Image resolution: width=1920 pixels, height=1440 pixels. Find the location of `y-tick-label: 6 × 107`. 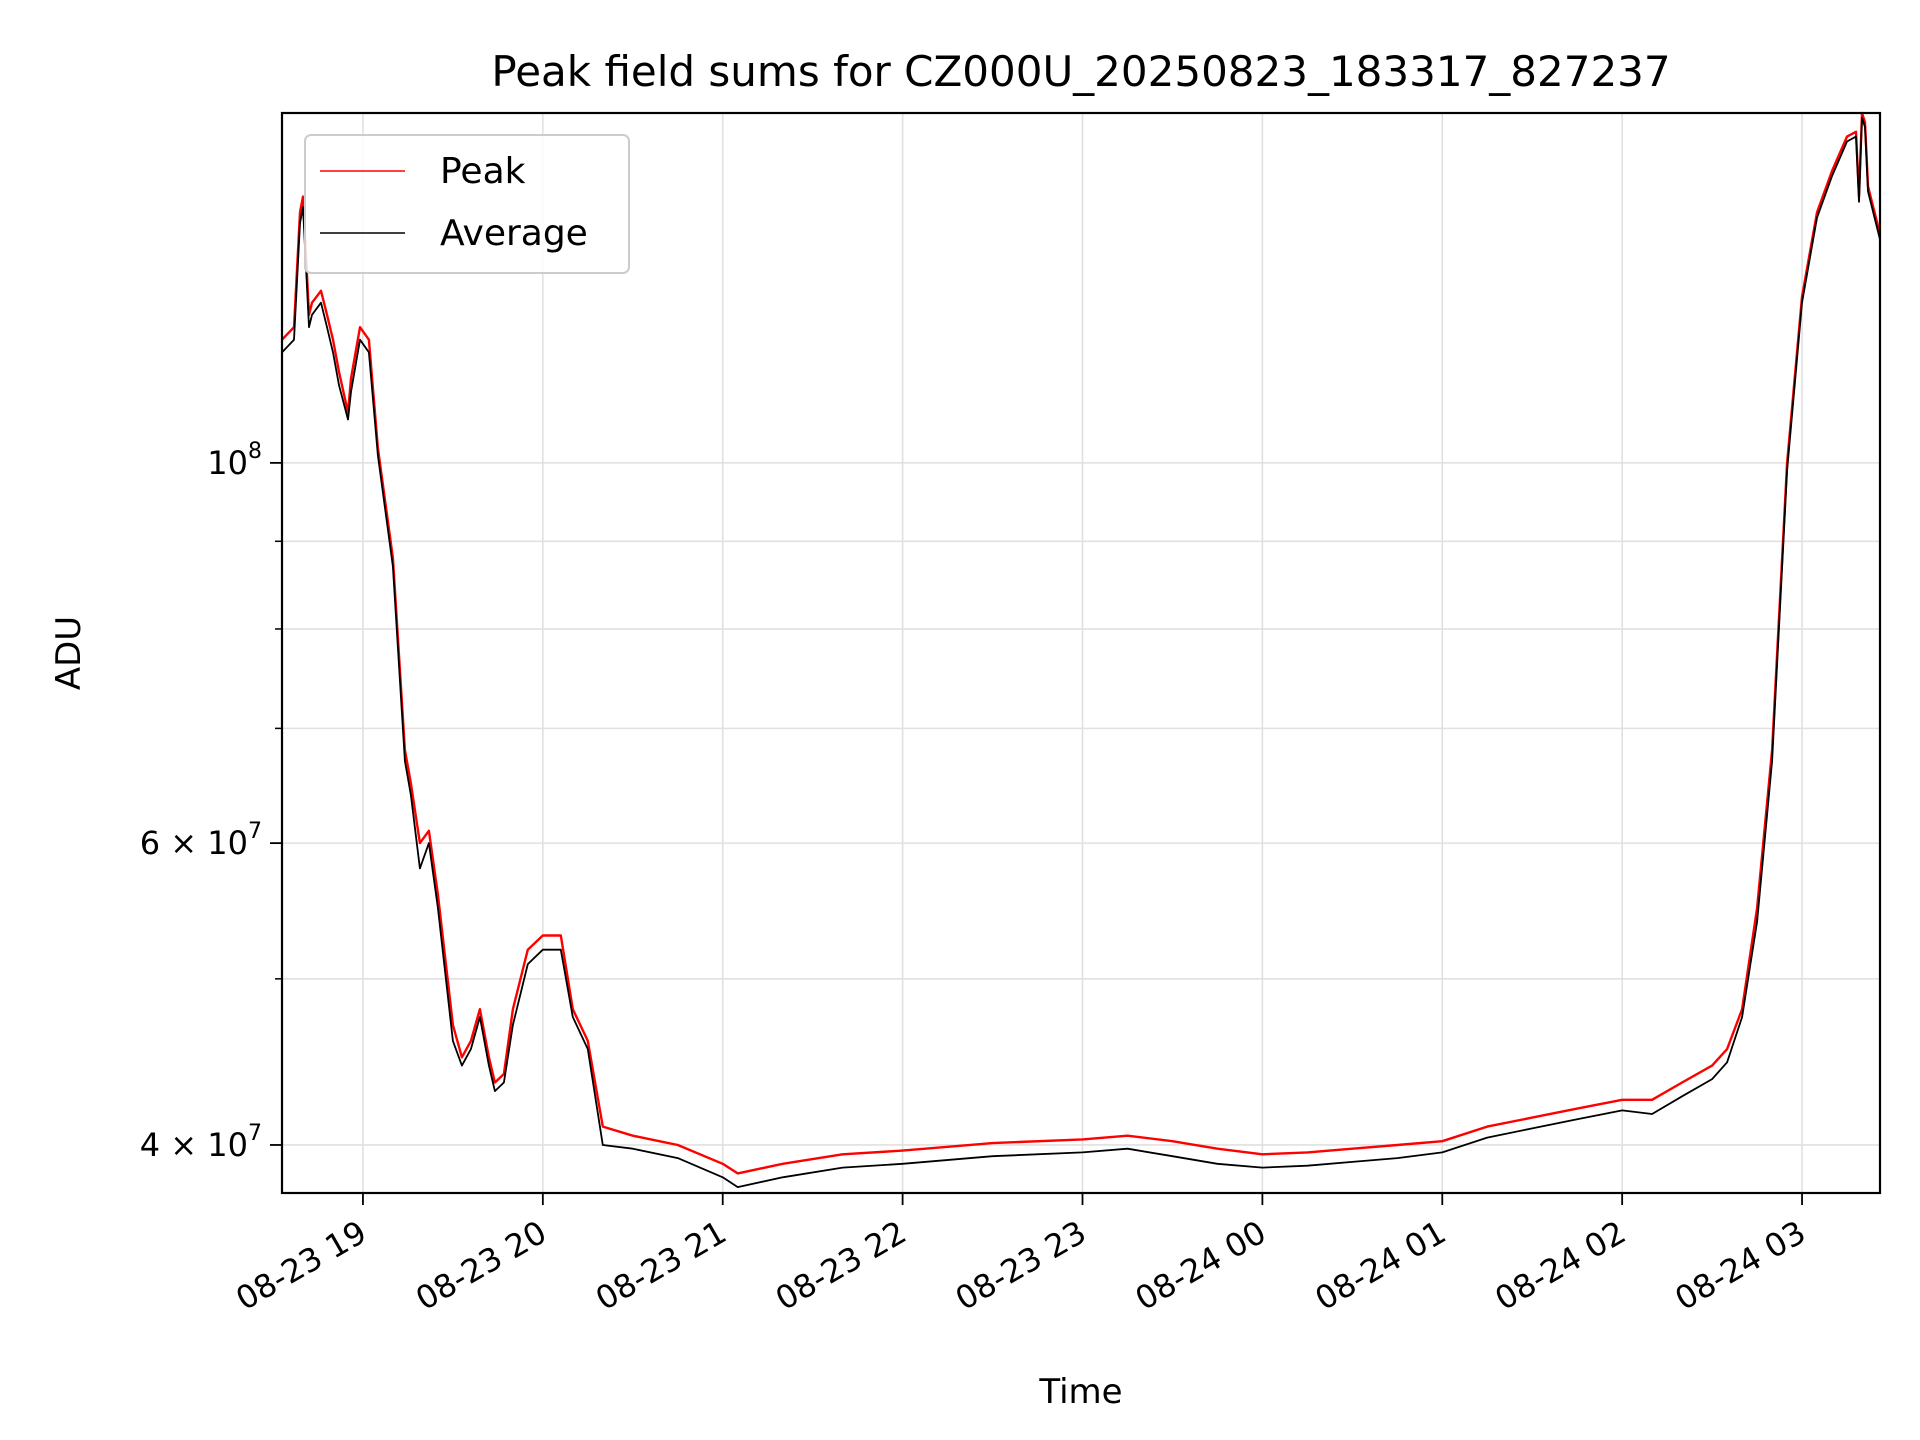

y-tick-label: 6 × 107 is located at coordinates (201, 840).